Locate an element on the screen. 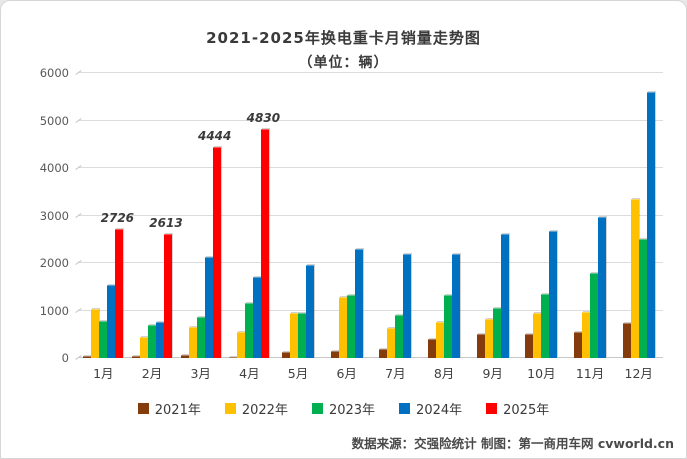 Image resolution: width=687 pixels, height=459 pixels. month-group-1月: 2726 is located at coordinates (106, 215).